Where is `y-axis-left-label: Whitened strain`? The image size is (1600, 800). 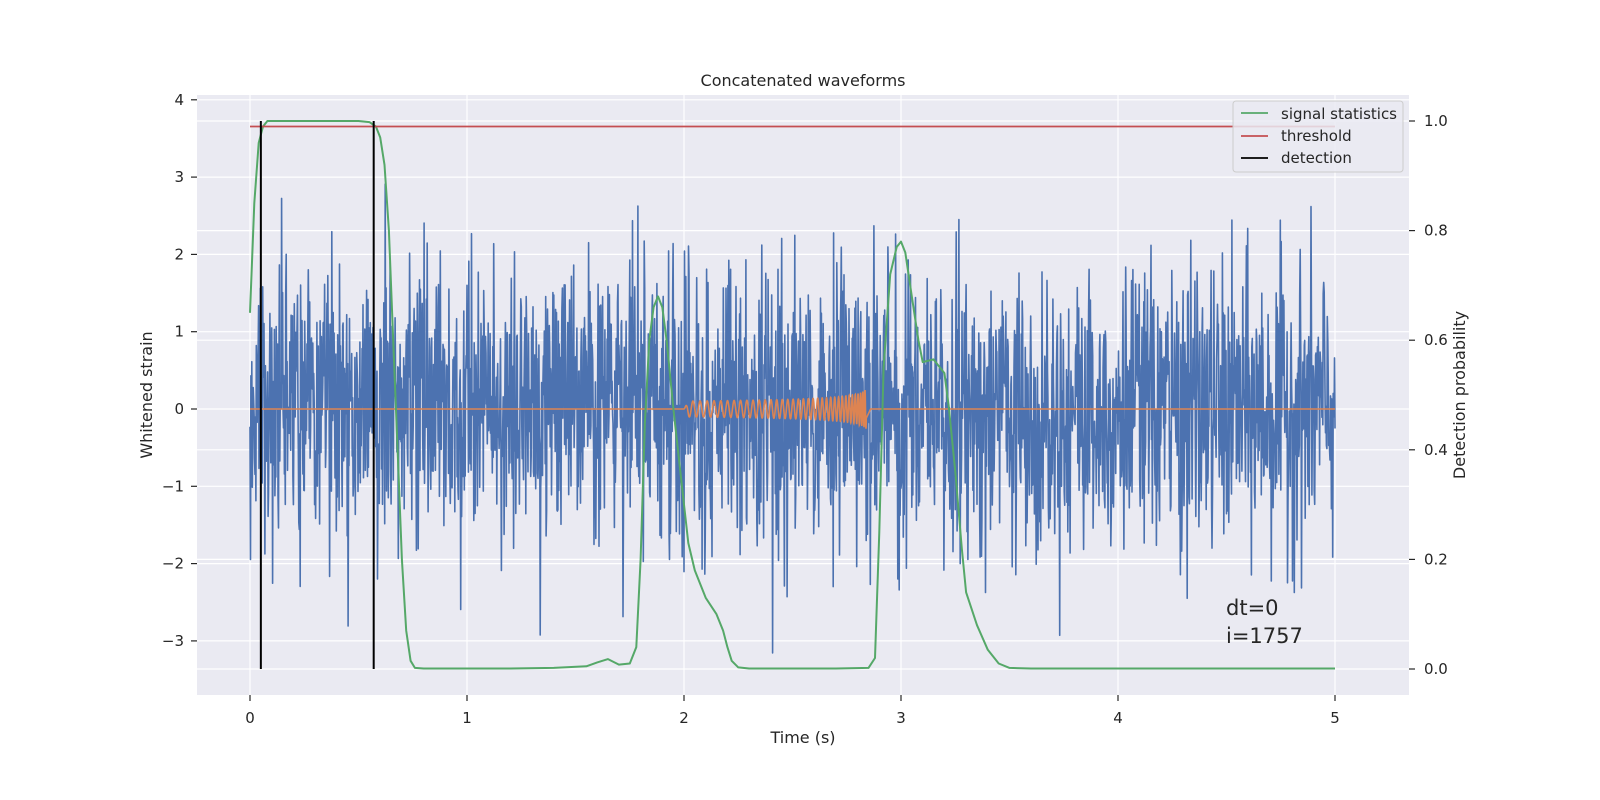
y-axis-left-label: Whitened strain is located at coordinates (146, 394).